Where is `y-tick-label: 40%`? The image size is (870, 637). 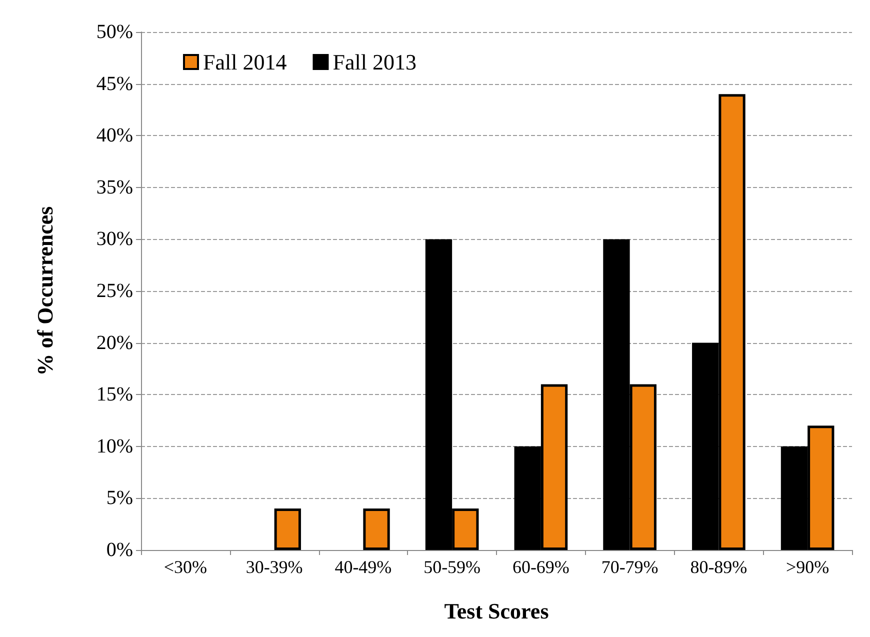
y-tick-label: 40% is located at coordinates (114, 135).